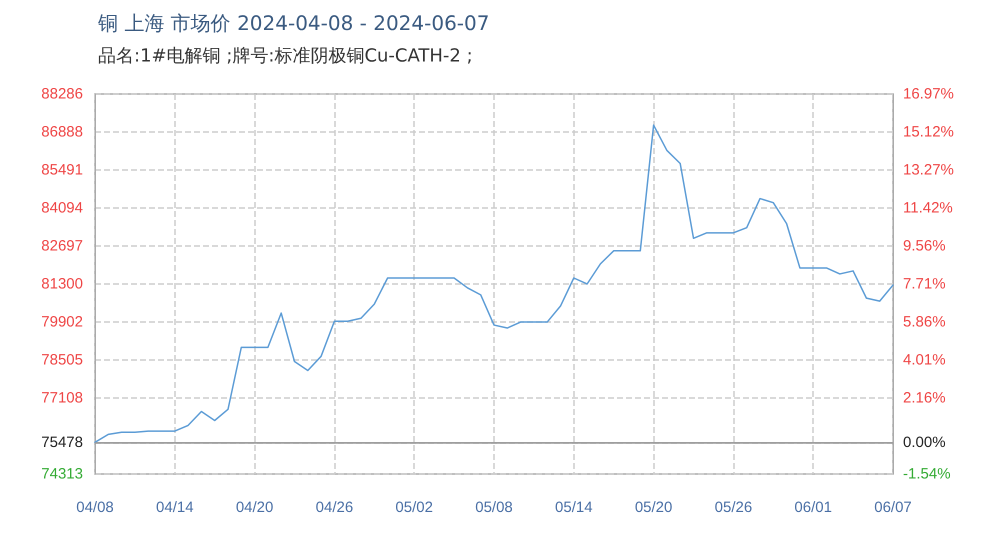  Describe the element at coordinates (924, 284) in the screenshot. I see `y2-tick-label: 7.71%` at that location.